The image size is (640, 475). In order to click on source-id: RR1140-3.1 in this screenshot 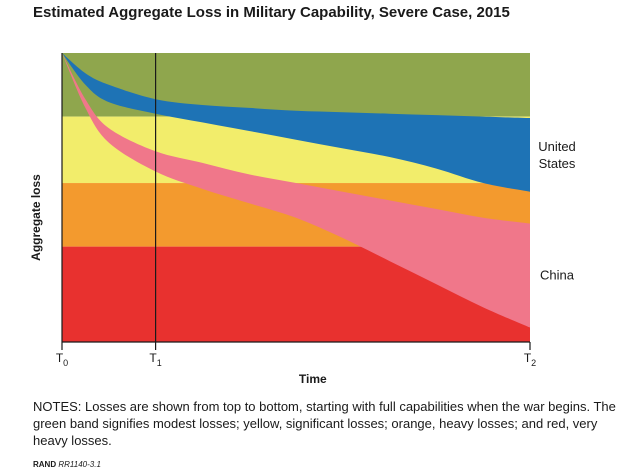, I will do `click(79, 464)`.